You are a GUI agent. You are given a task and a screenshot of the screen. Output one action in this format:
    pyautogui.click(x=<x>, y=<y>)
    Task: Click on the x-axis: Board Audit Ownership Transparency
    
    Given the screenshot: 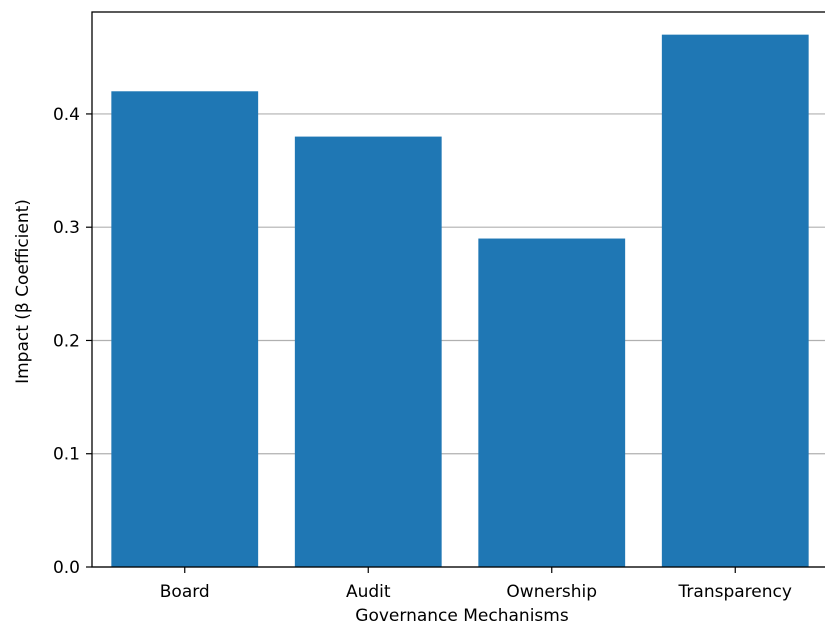 What is the action you would take?
    pyautogui.click(x=476, y=584)
    